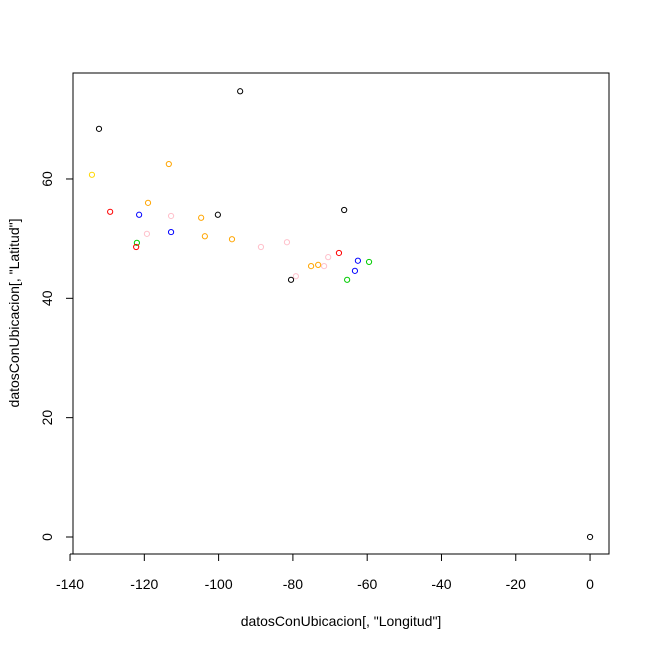 This screenshot has width=648, height=647. Describe the element at coordinates (47, 298) in the screenshot. I see `y-tick-label: 40` at that location.